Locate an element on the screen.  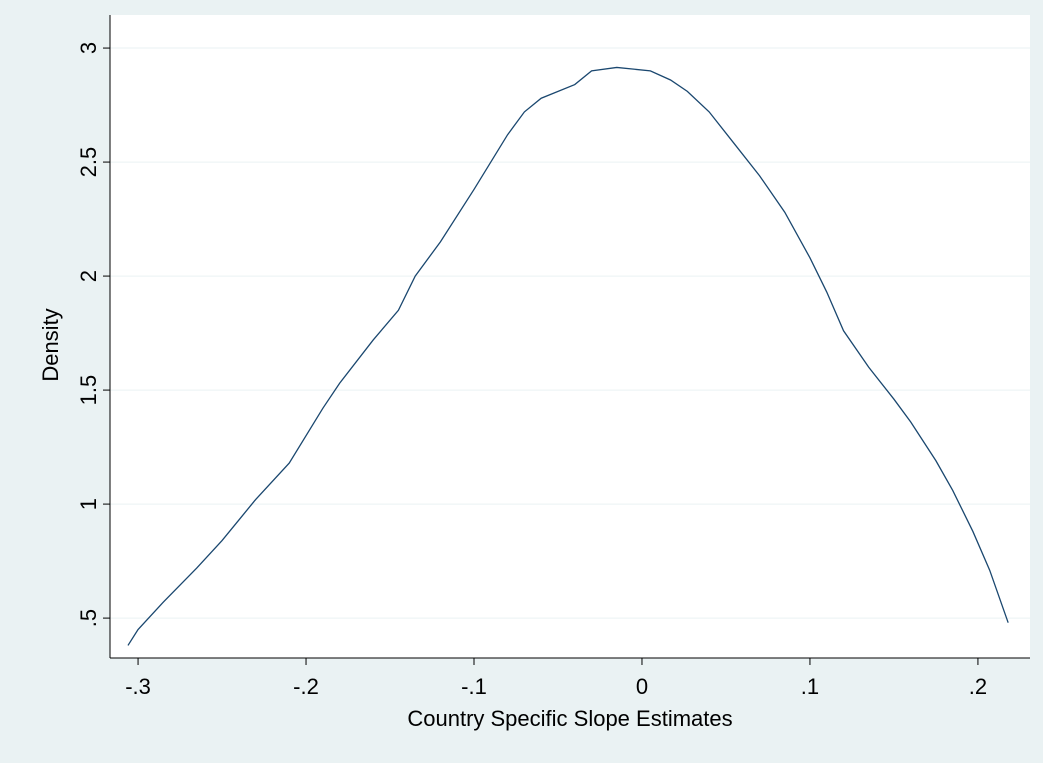
y-tick-label: 3 is located at coordinates (88, 48).